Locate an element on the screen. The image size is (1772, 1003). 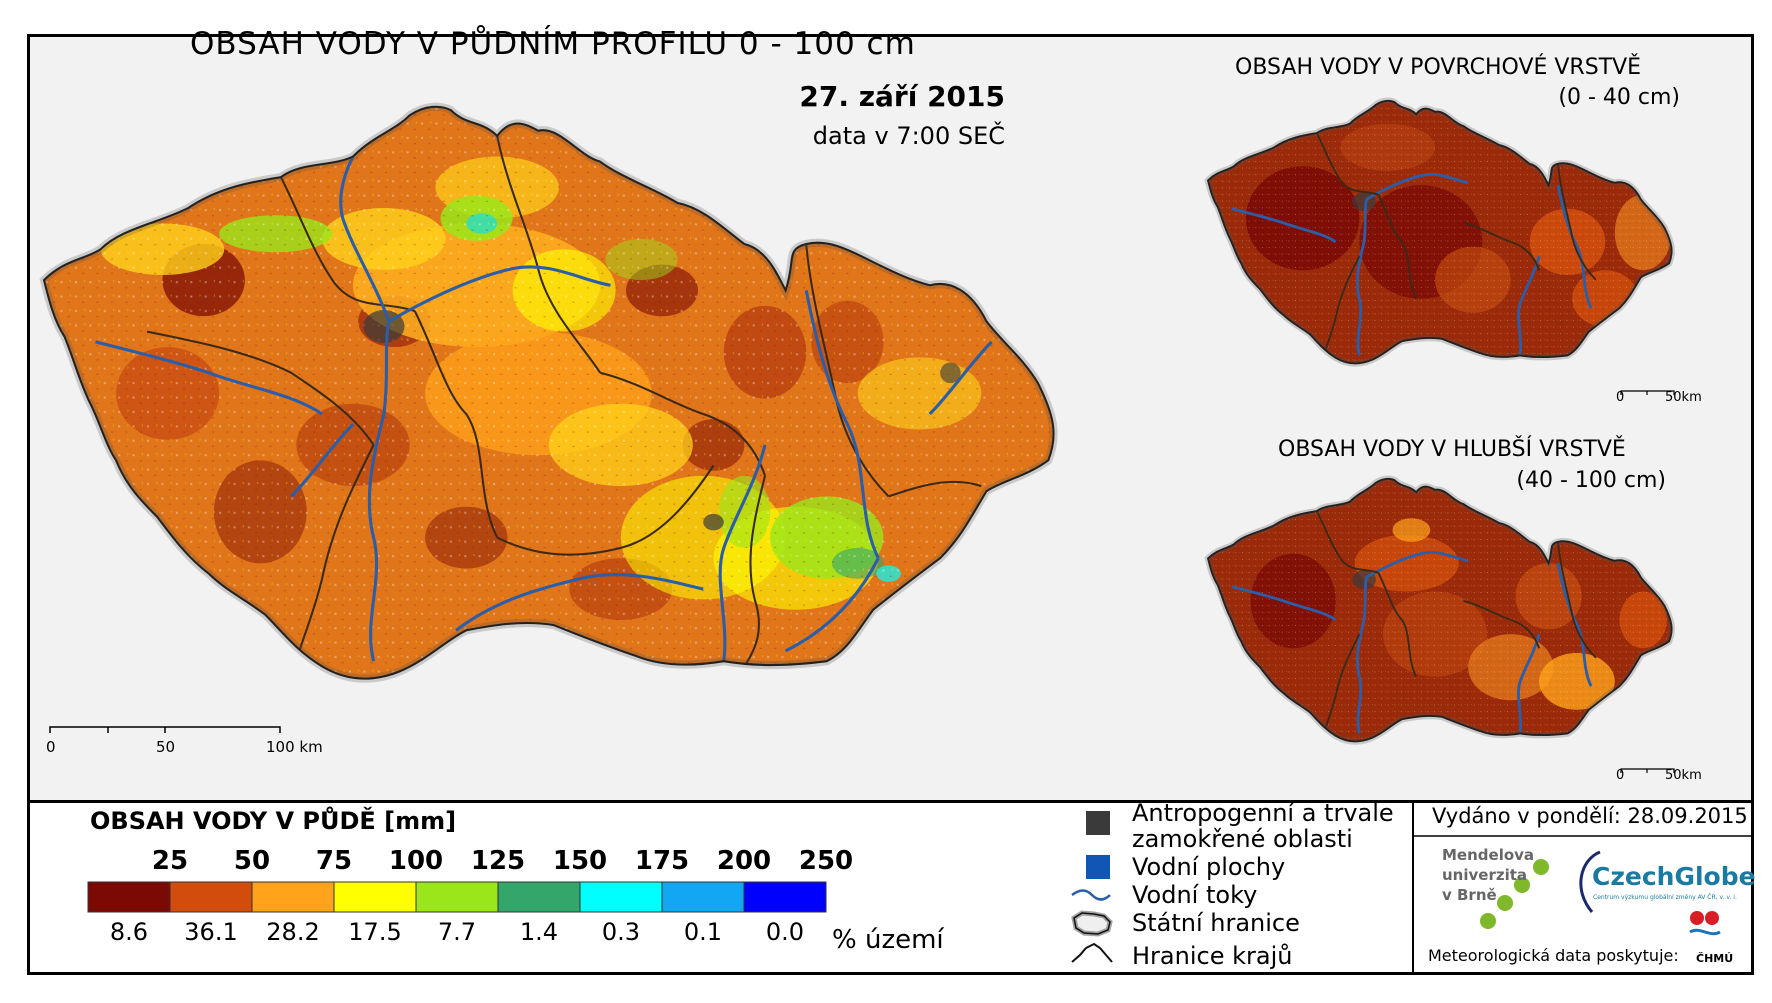
legend-threshold-label: 75 is located at coordinates (334, 861).